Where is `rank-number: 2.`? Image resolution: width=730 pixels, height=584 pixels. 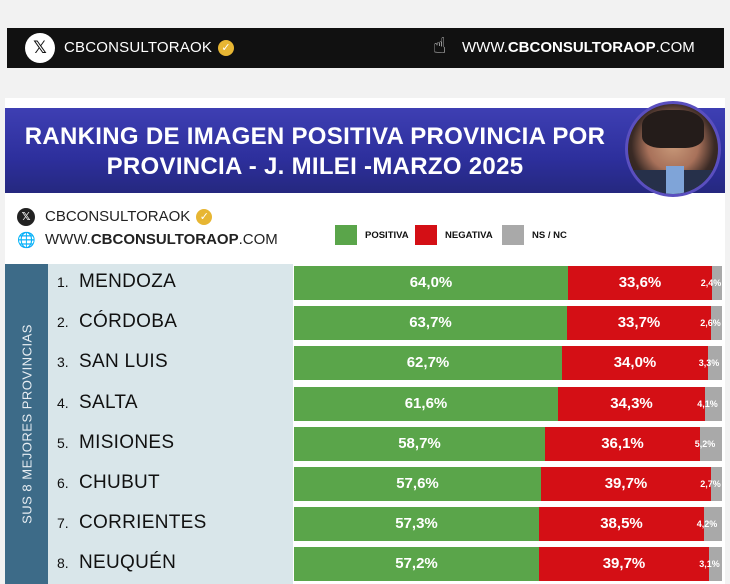
rank-number: 2. is located at coordinates (63, 322).